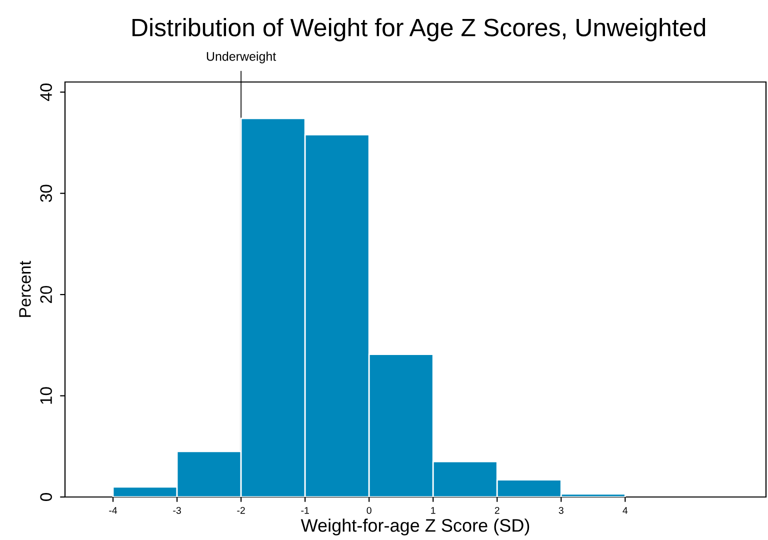  I want to click on x-tick-label: -1, so click(305, 510).